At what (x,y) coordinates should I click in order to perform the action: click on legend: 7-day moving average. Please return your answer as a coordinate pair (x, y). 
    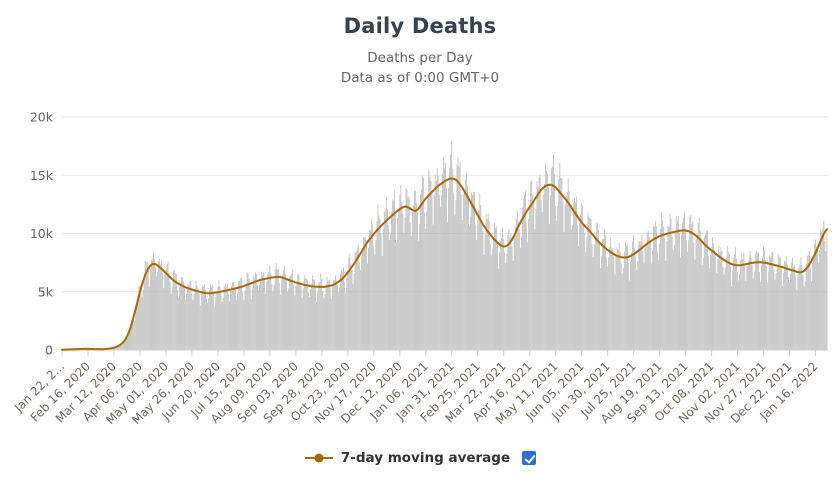
    Looking at the image, I should click on (420, 458).